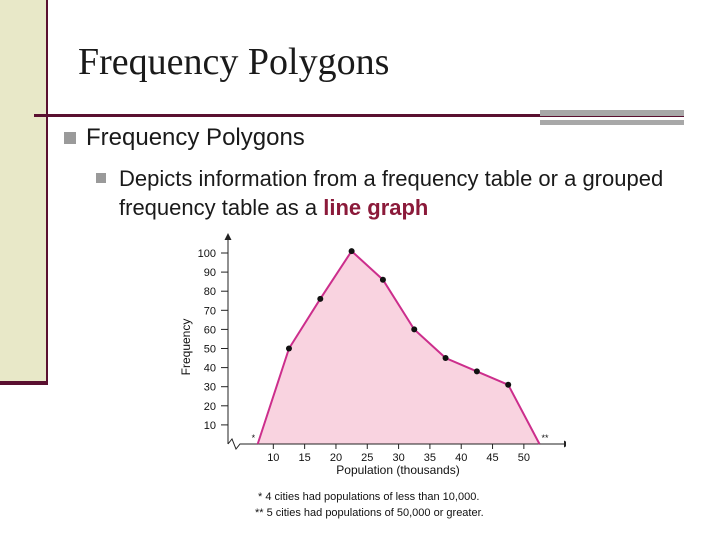 Image resolution: width=720 pixels, height=540 pixels. I want to click on x-tick-label: 35, so click(430, 458).